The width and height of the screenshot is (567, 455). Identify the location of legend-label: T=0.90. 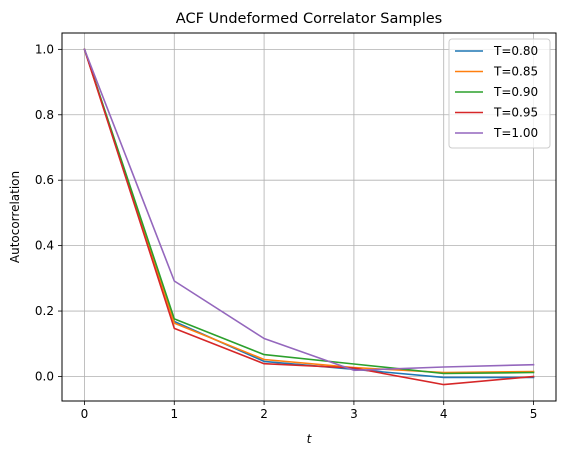
(515, 92).